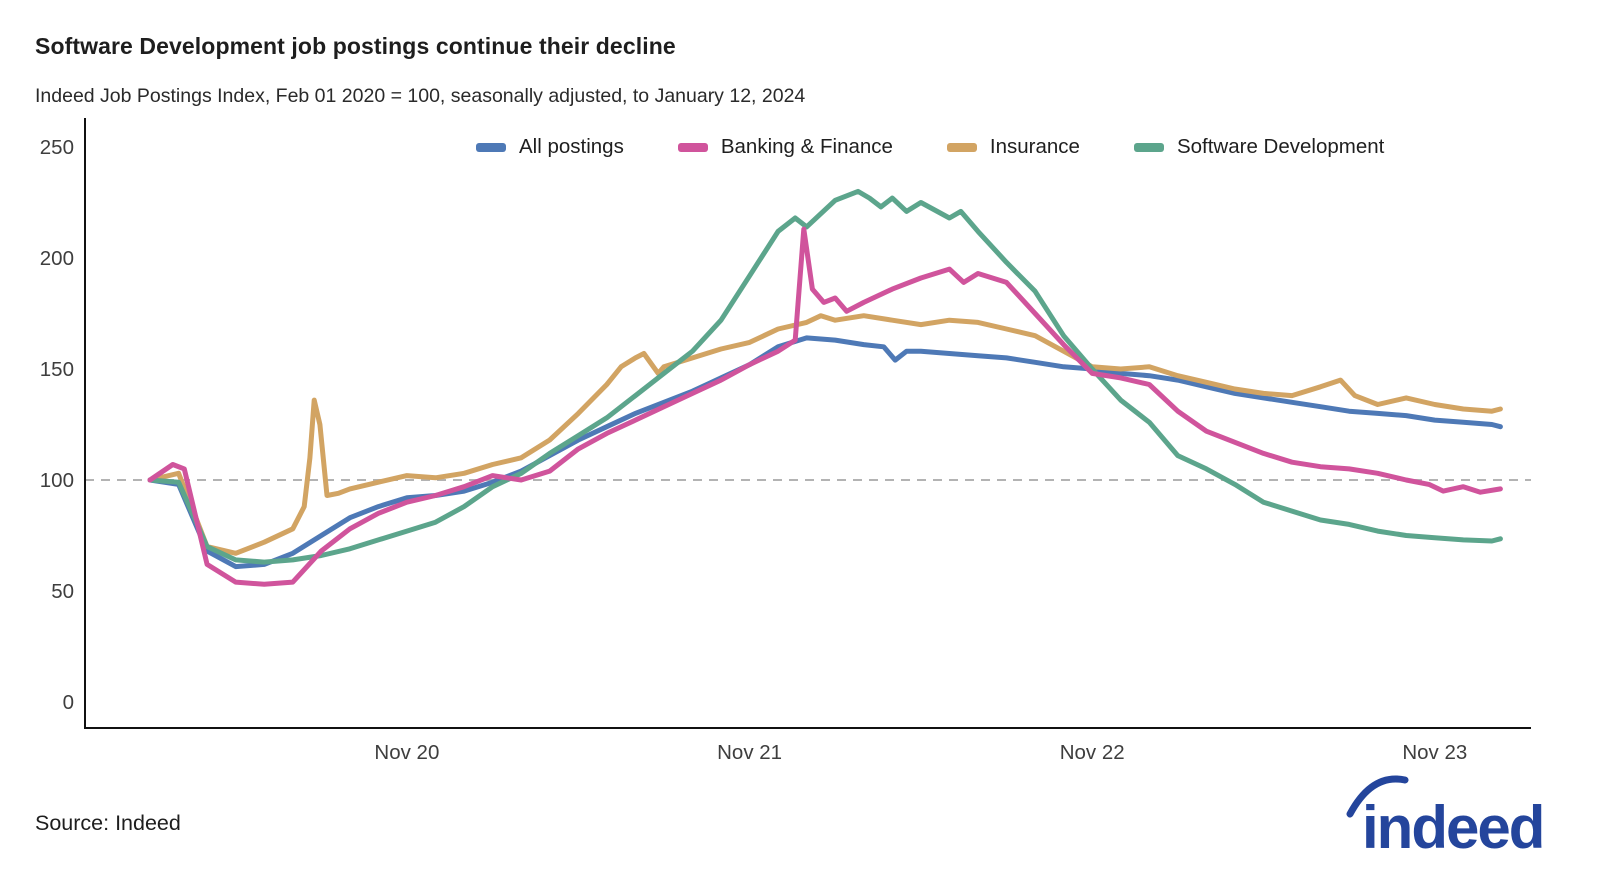 The height and width of the screenshot is (873, 1600). Describe the element at coordinates (1452, 827) in the screenshot. I see `logo-text: indeed` at that location.